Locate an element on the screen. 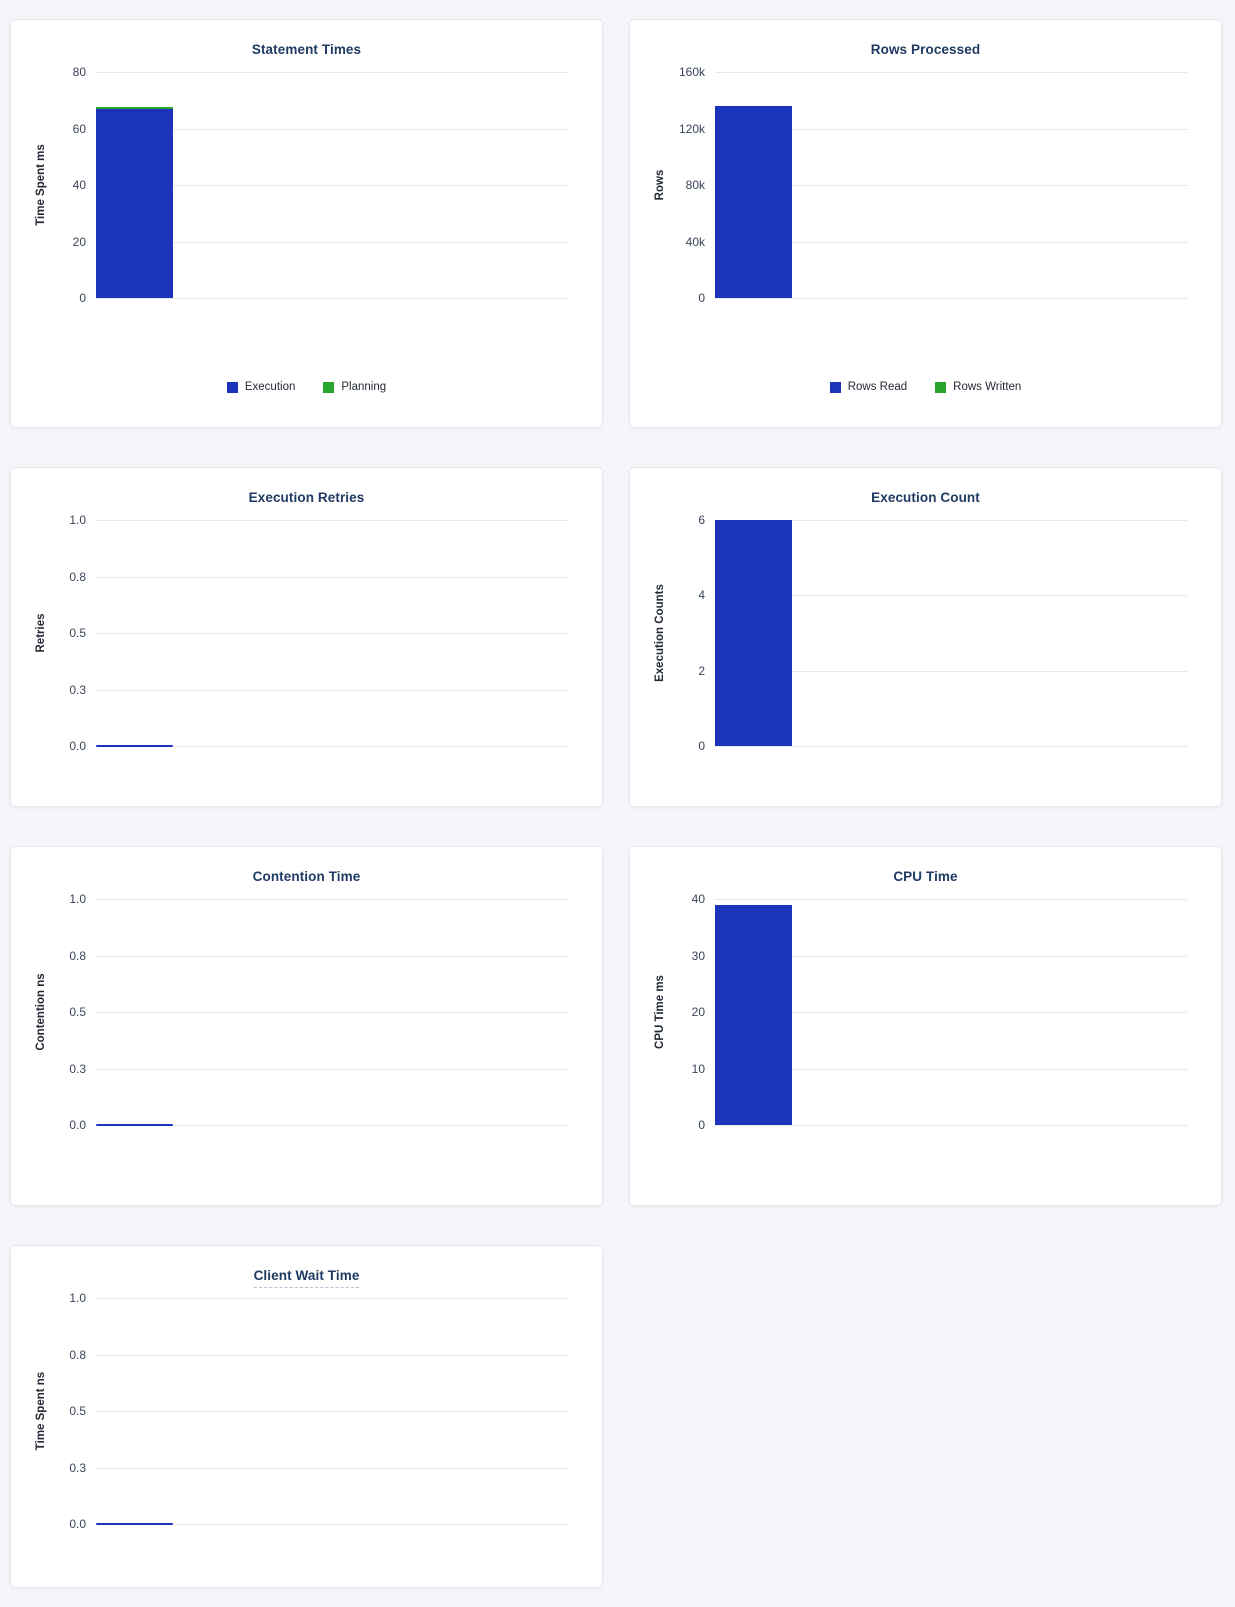 The image size is (1235, 1607). chart-title: Client Wait Time is located at coordinates (306, 1278).